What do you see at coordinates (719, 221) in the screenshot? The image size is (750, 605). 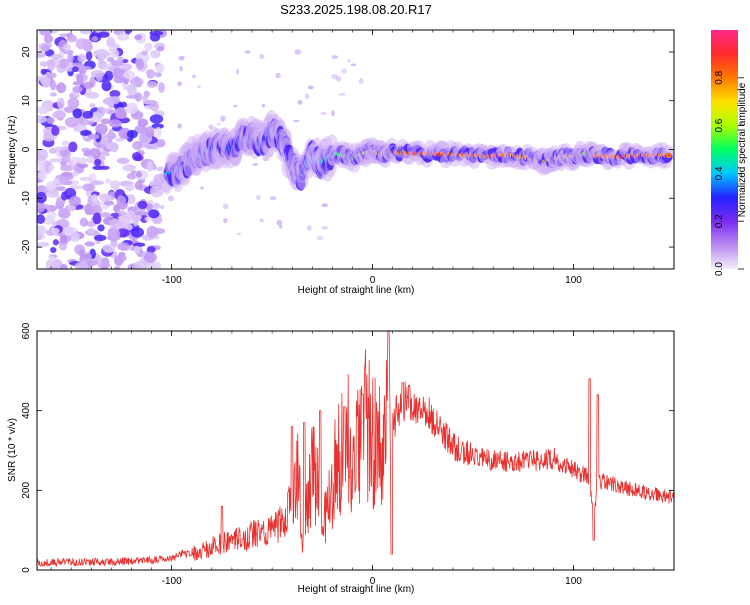 I see `colorbar-tick-label: 0.2` at bounding box center [719, 221].